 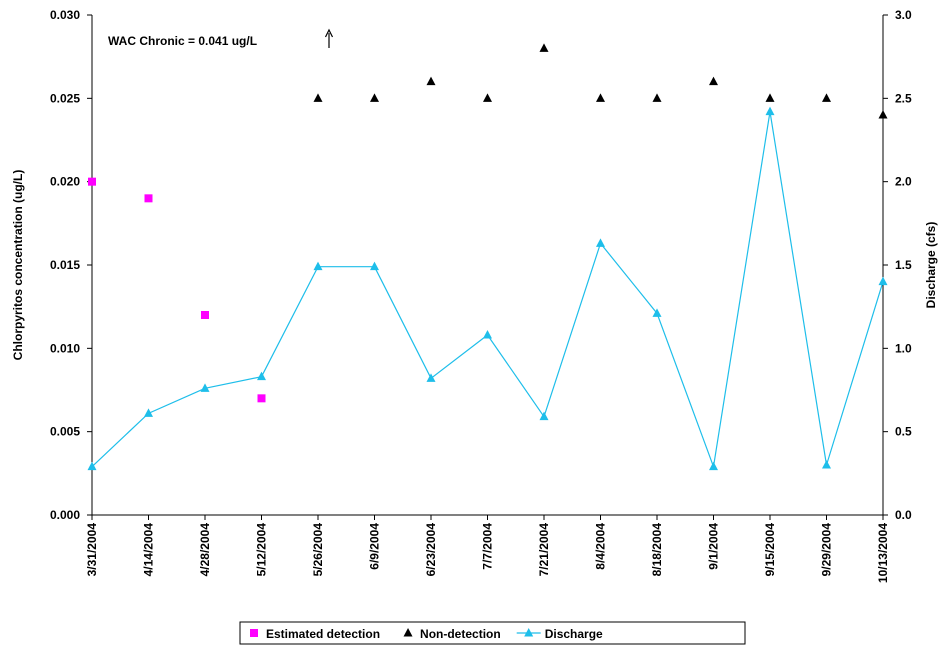 I want to click on x-tick-label: 4/28/2004, so click(x=205, y=550).